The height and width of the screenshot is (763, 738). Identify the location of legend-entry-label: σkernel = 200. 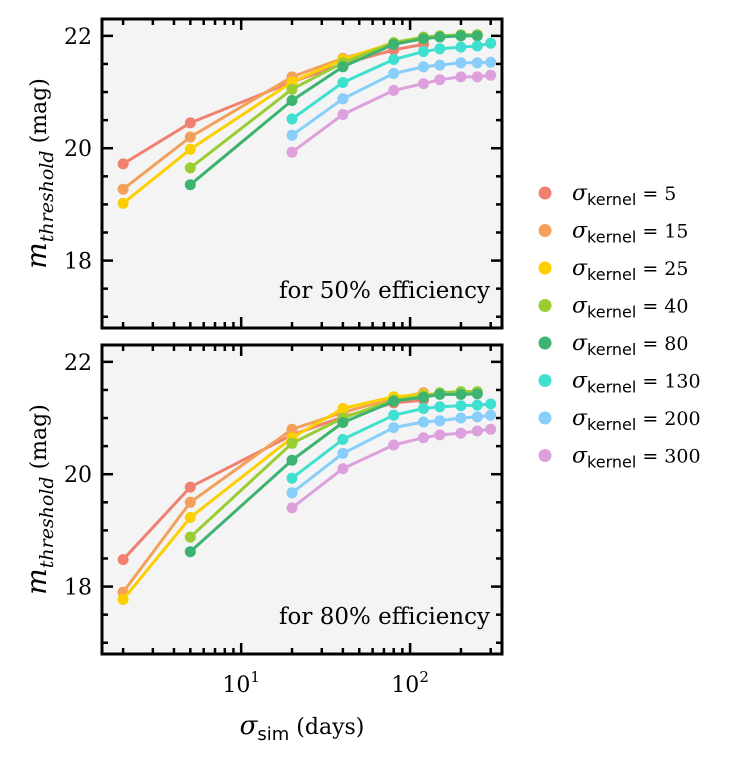
(636, 420).